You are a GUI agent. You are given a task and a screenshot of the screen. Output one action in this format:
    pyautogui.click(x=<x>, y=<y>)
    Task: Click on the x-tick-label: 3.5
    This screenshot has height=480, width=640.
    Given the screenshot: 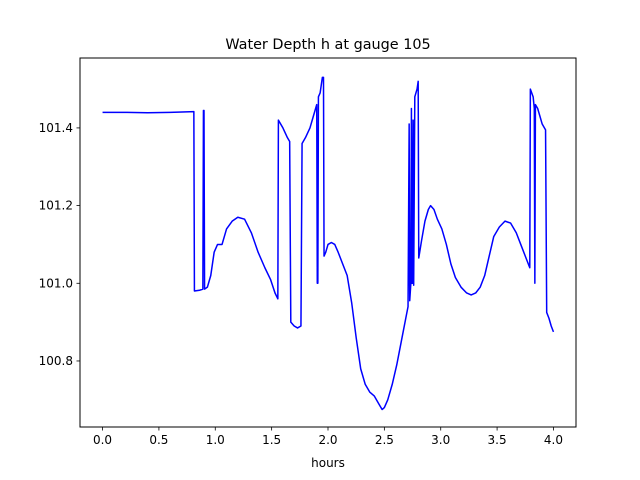 What is the action you would take?
    pyautogui.click(x=497, y=440)
    